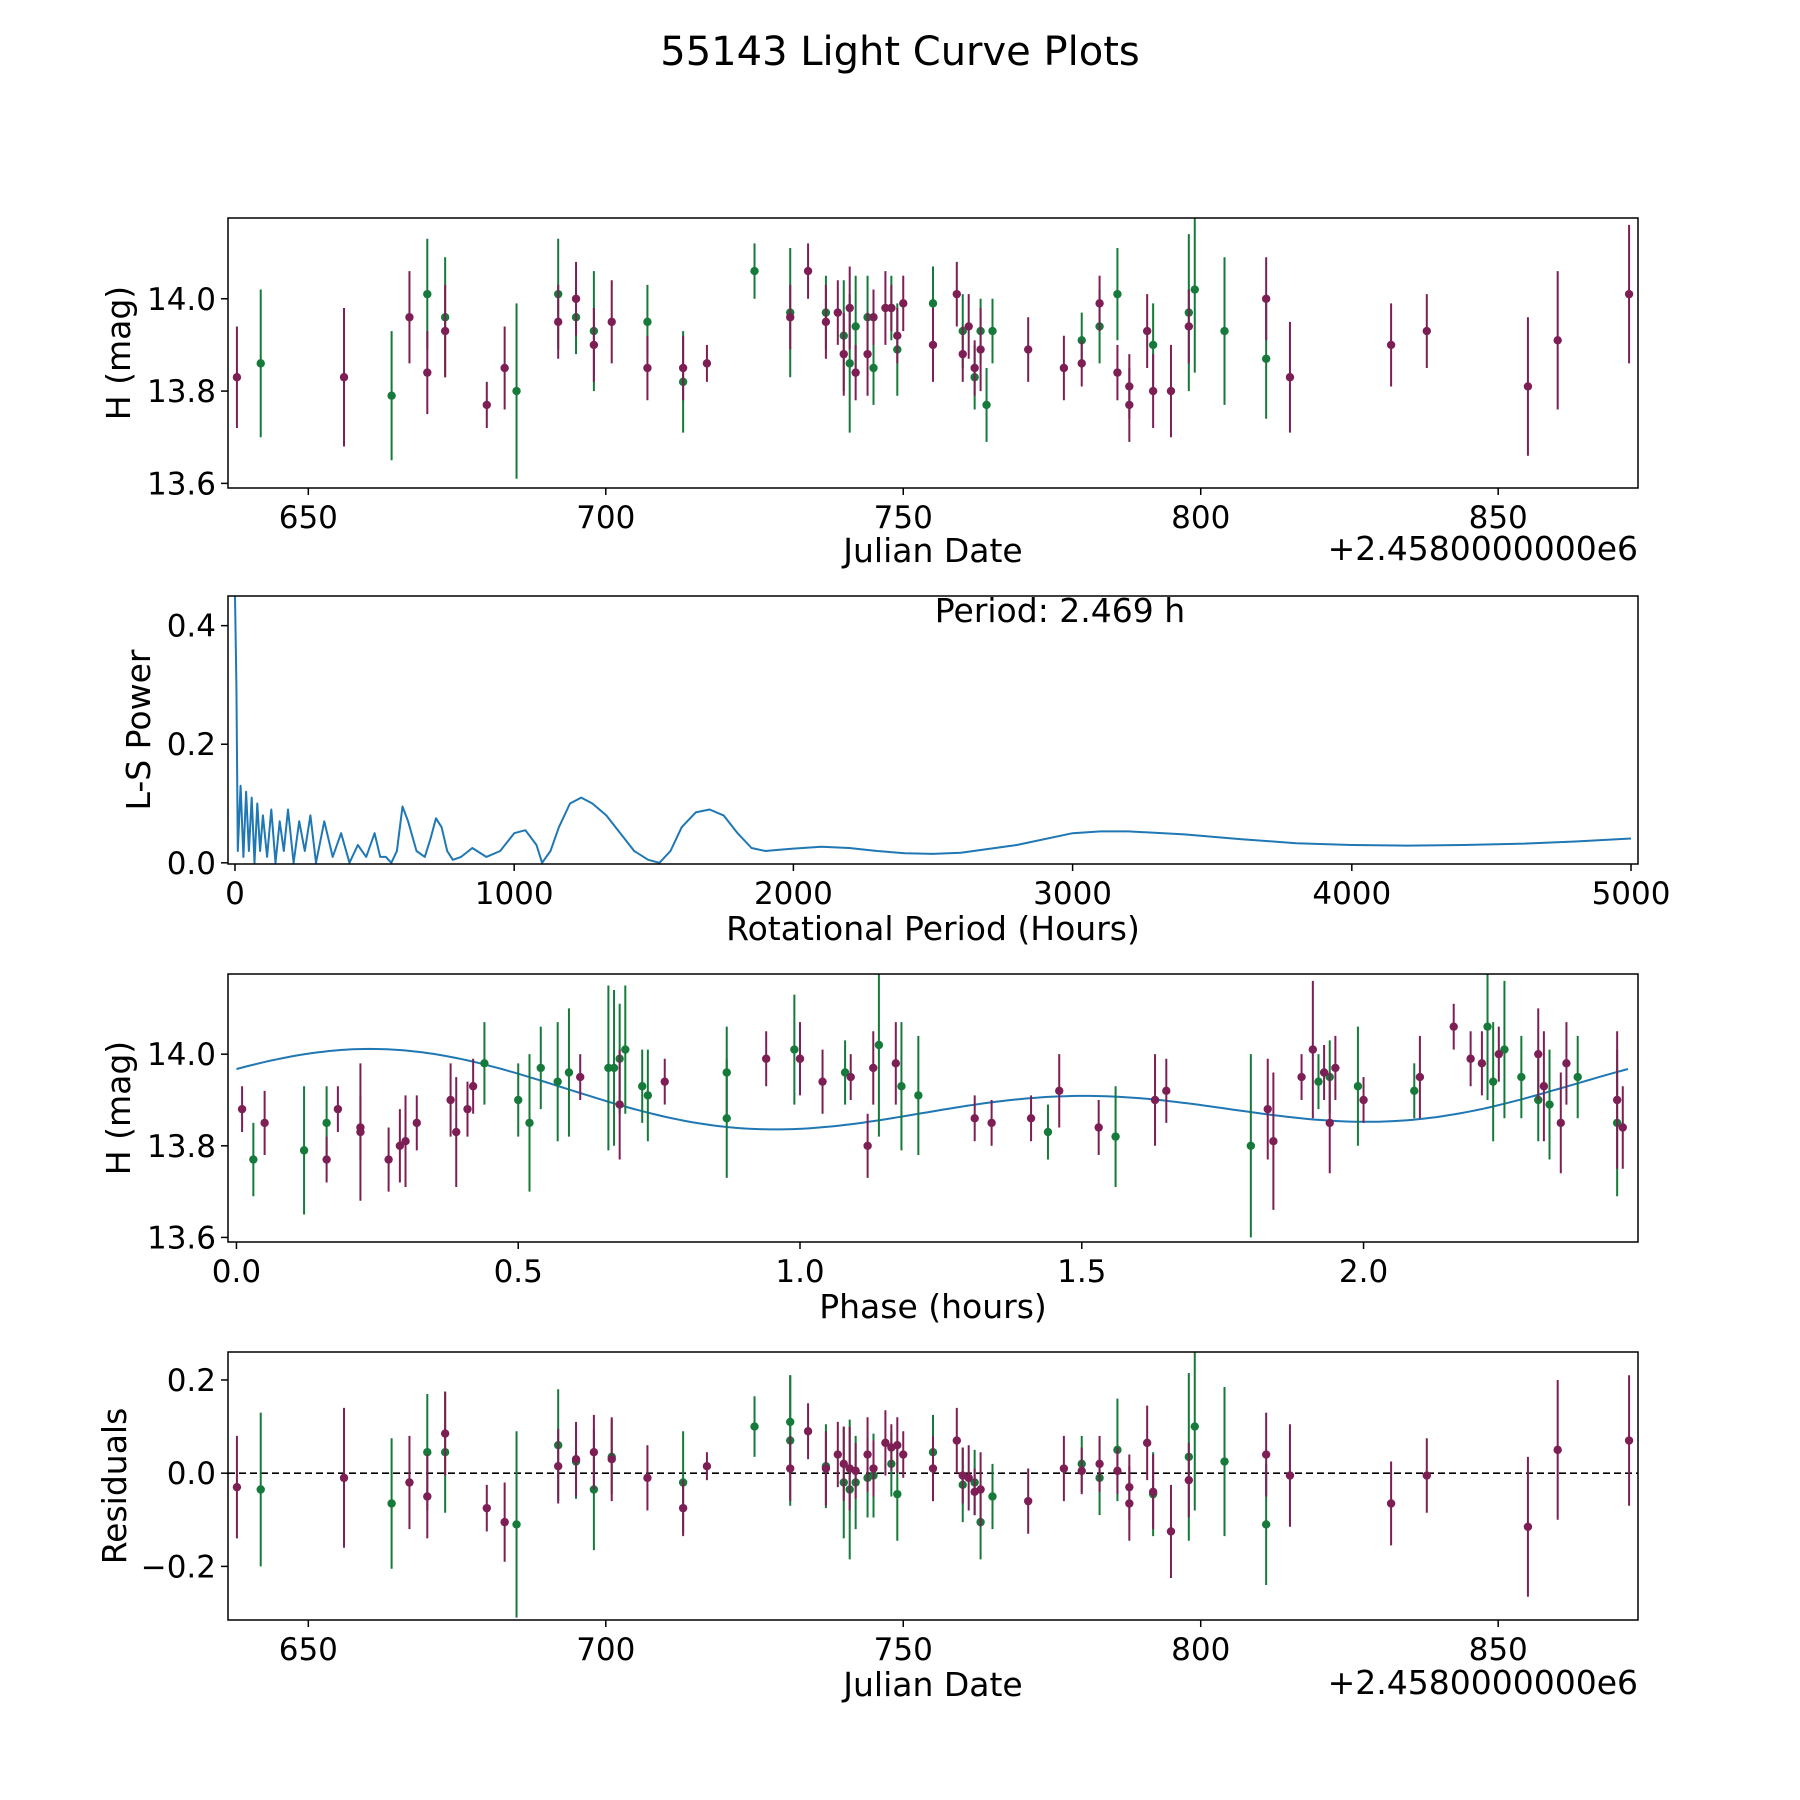 Image resolution: width=1800 pixels, height=1800 pixels. What do you see at coordinates (605, 518) in the screenshot?
I see `x-tick-label: 700` at bounding box center [605, 518].